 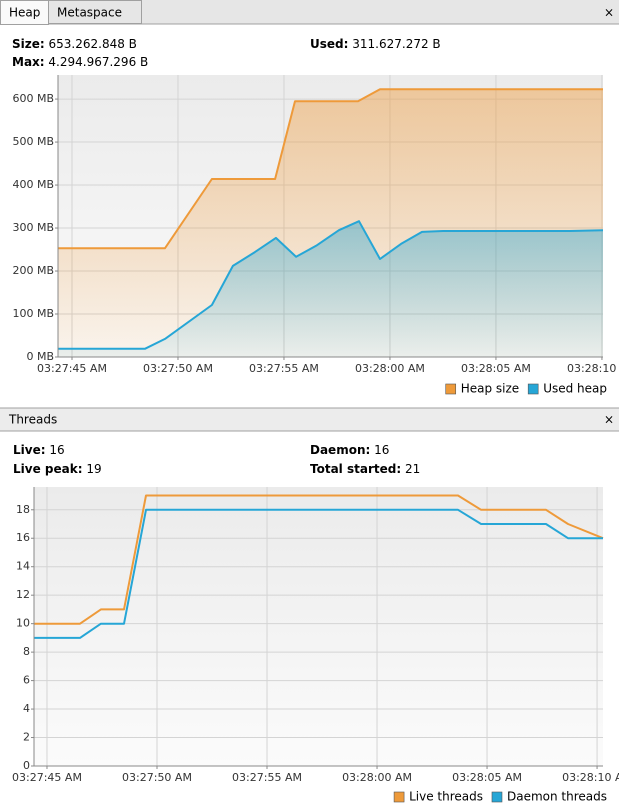 I want to click on y-tick-label: 10, so click(x=23, y=623).